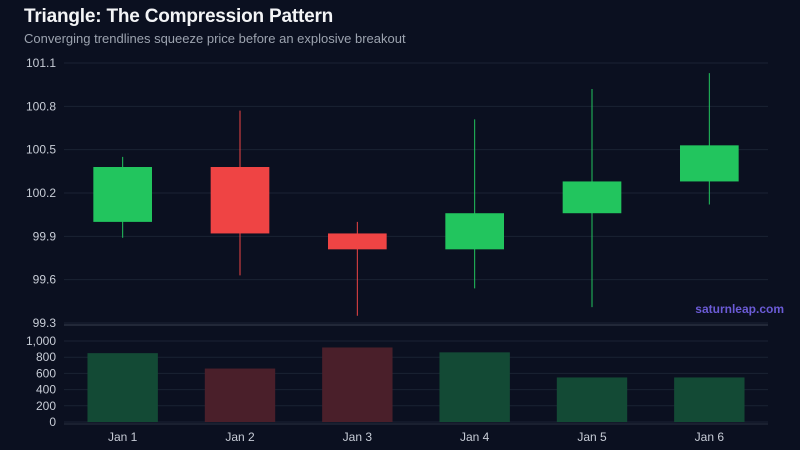 This screenshot has width=800, height=450. I want to click on volume-tick-label: 200, so click(46, 406).